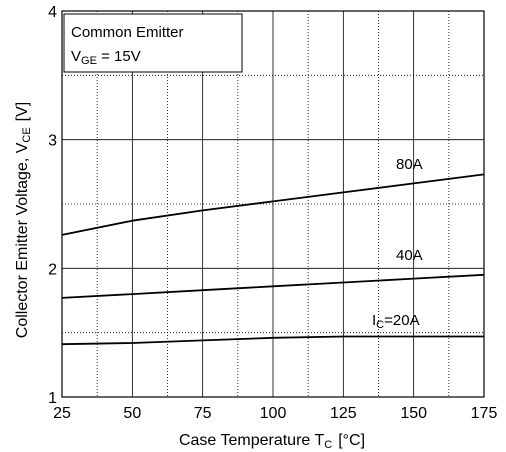 The image size is (506, 452). Describe the element at coordinates (203, 413) in the screenshot. I see `x-tick-label: 75` at that location.